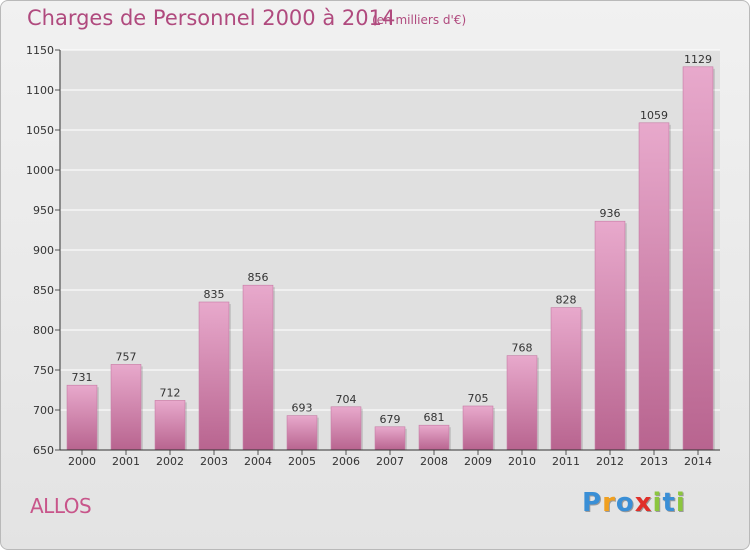 The height and width of the screenshot is (550, 750). I want to click on y-tick-label: 1100, so click(40, 90).